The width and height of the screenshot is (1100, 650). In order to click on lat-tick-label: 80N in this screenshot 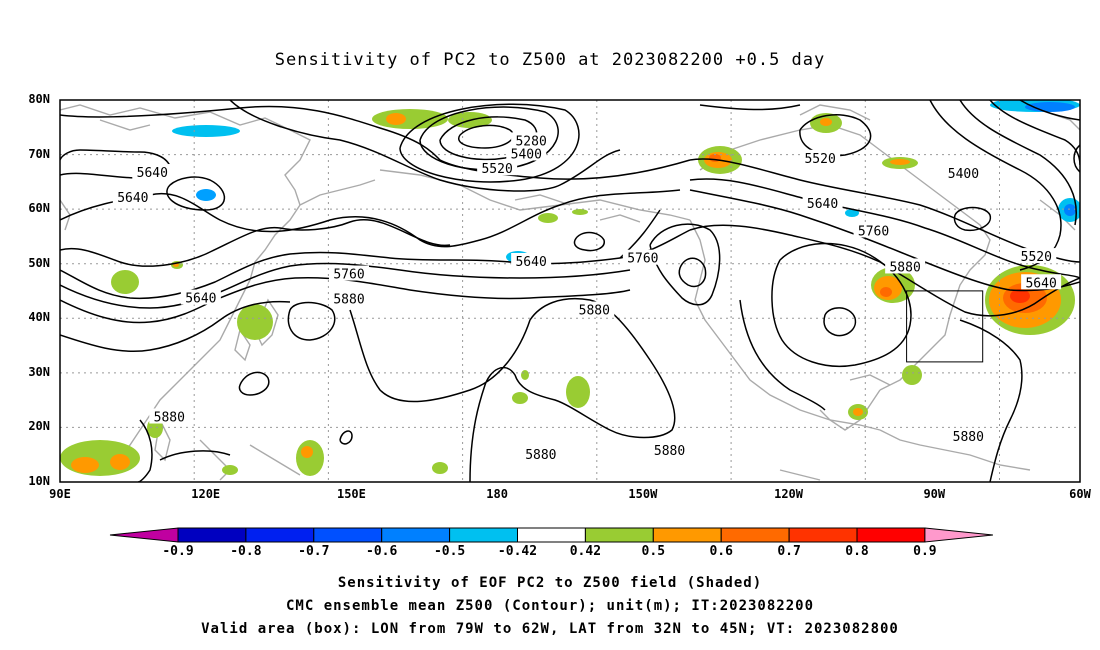, I will do `click(39, 99)`.